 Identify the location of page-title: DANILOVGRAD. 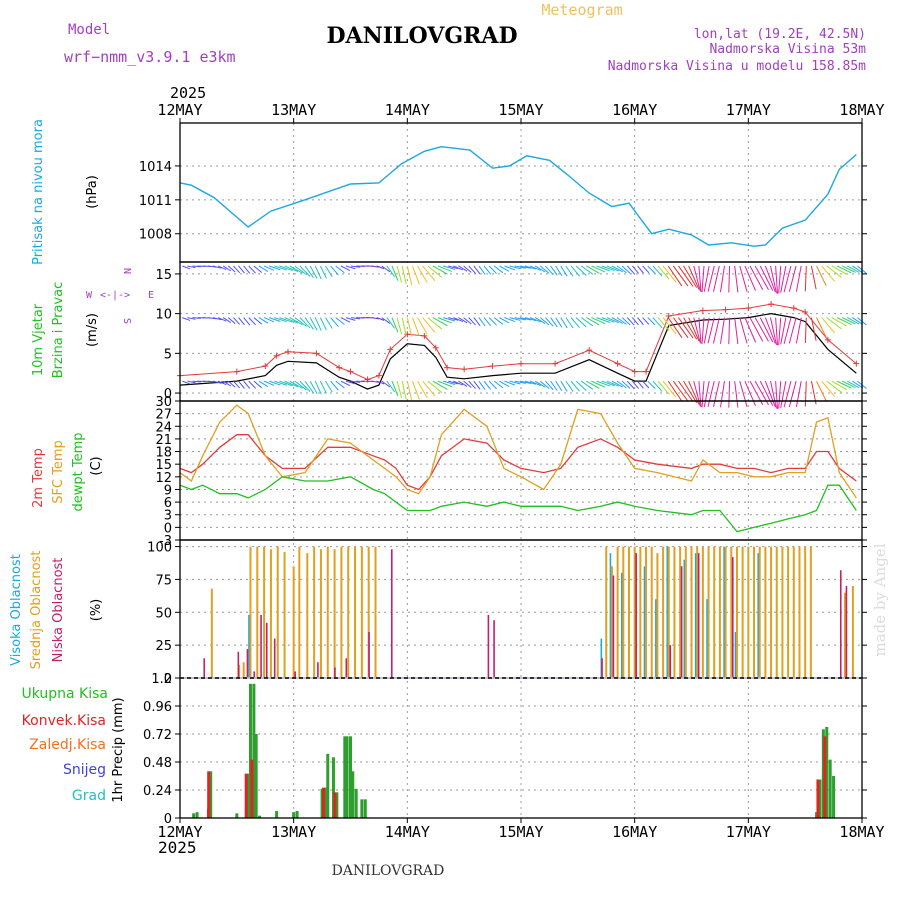
(421, 36).